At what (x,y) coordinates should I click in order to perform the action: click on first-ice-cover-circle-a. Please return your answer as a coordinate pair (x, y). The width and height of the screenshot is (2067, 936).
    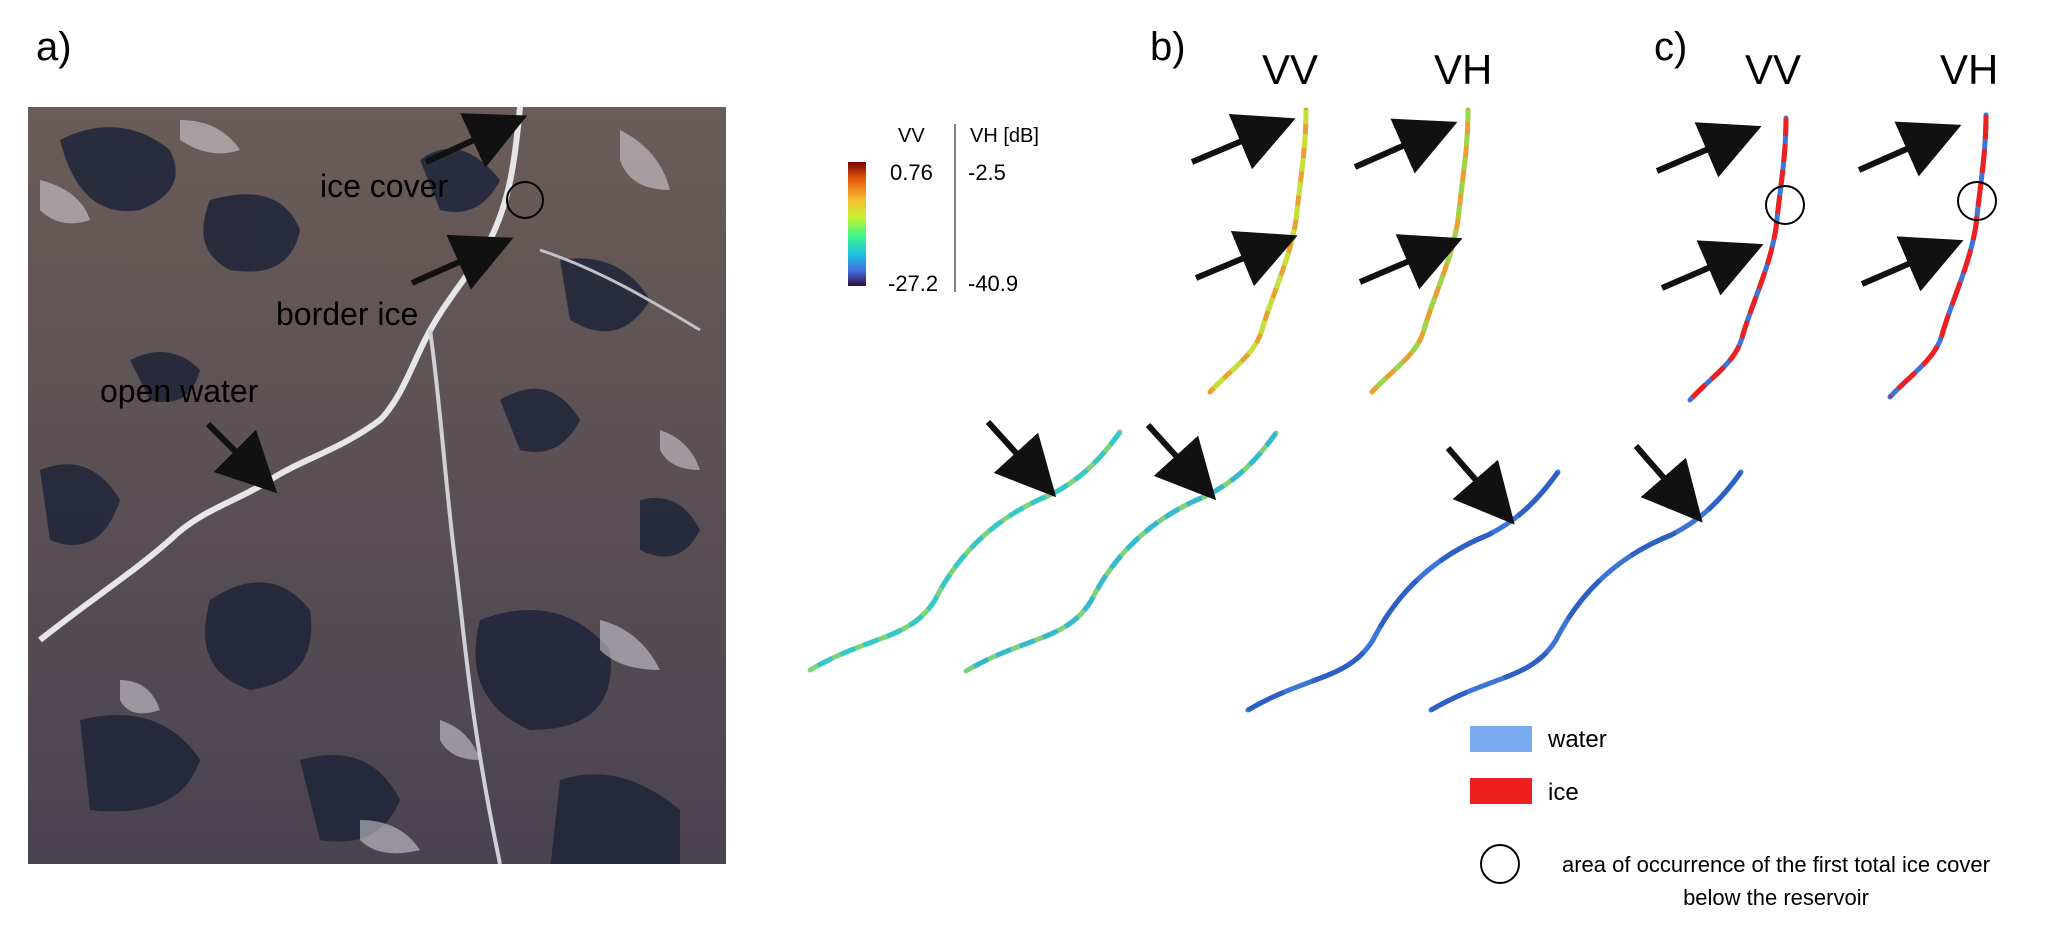
    Looking at the image, I should click on (525, 200).